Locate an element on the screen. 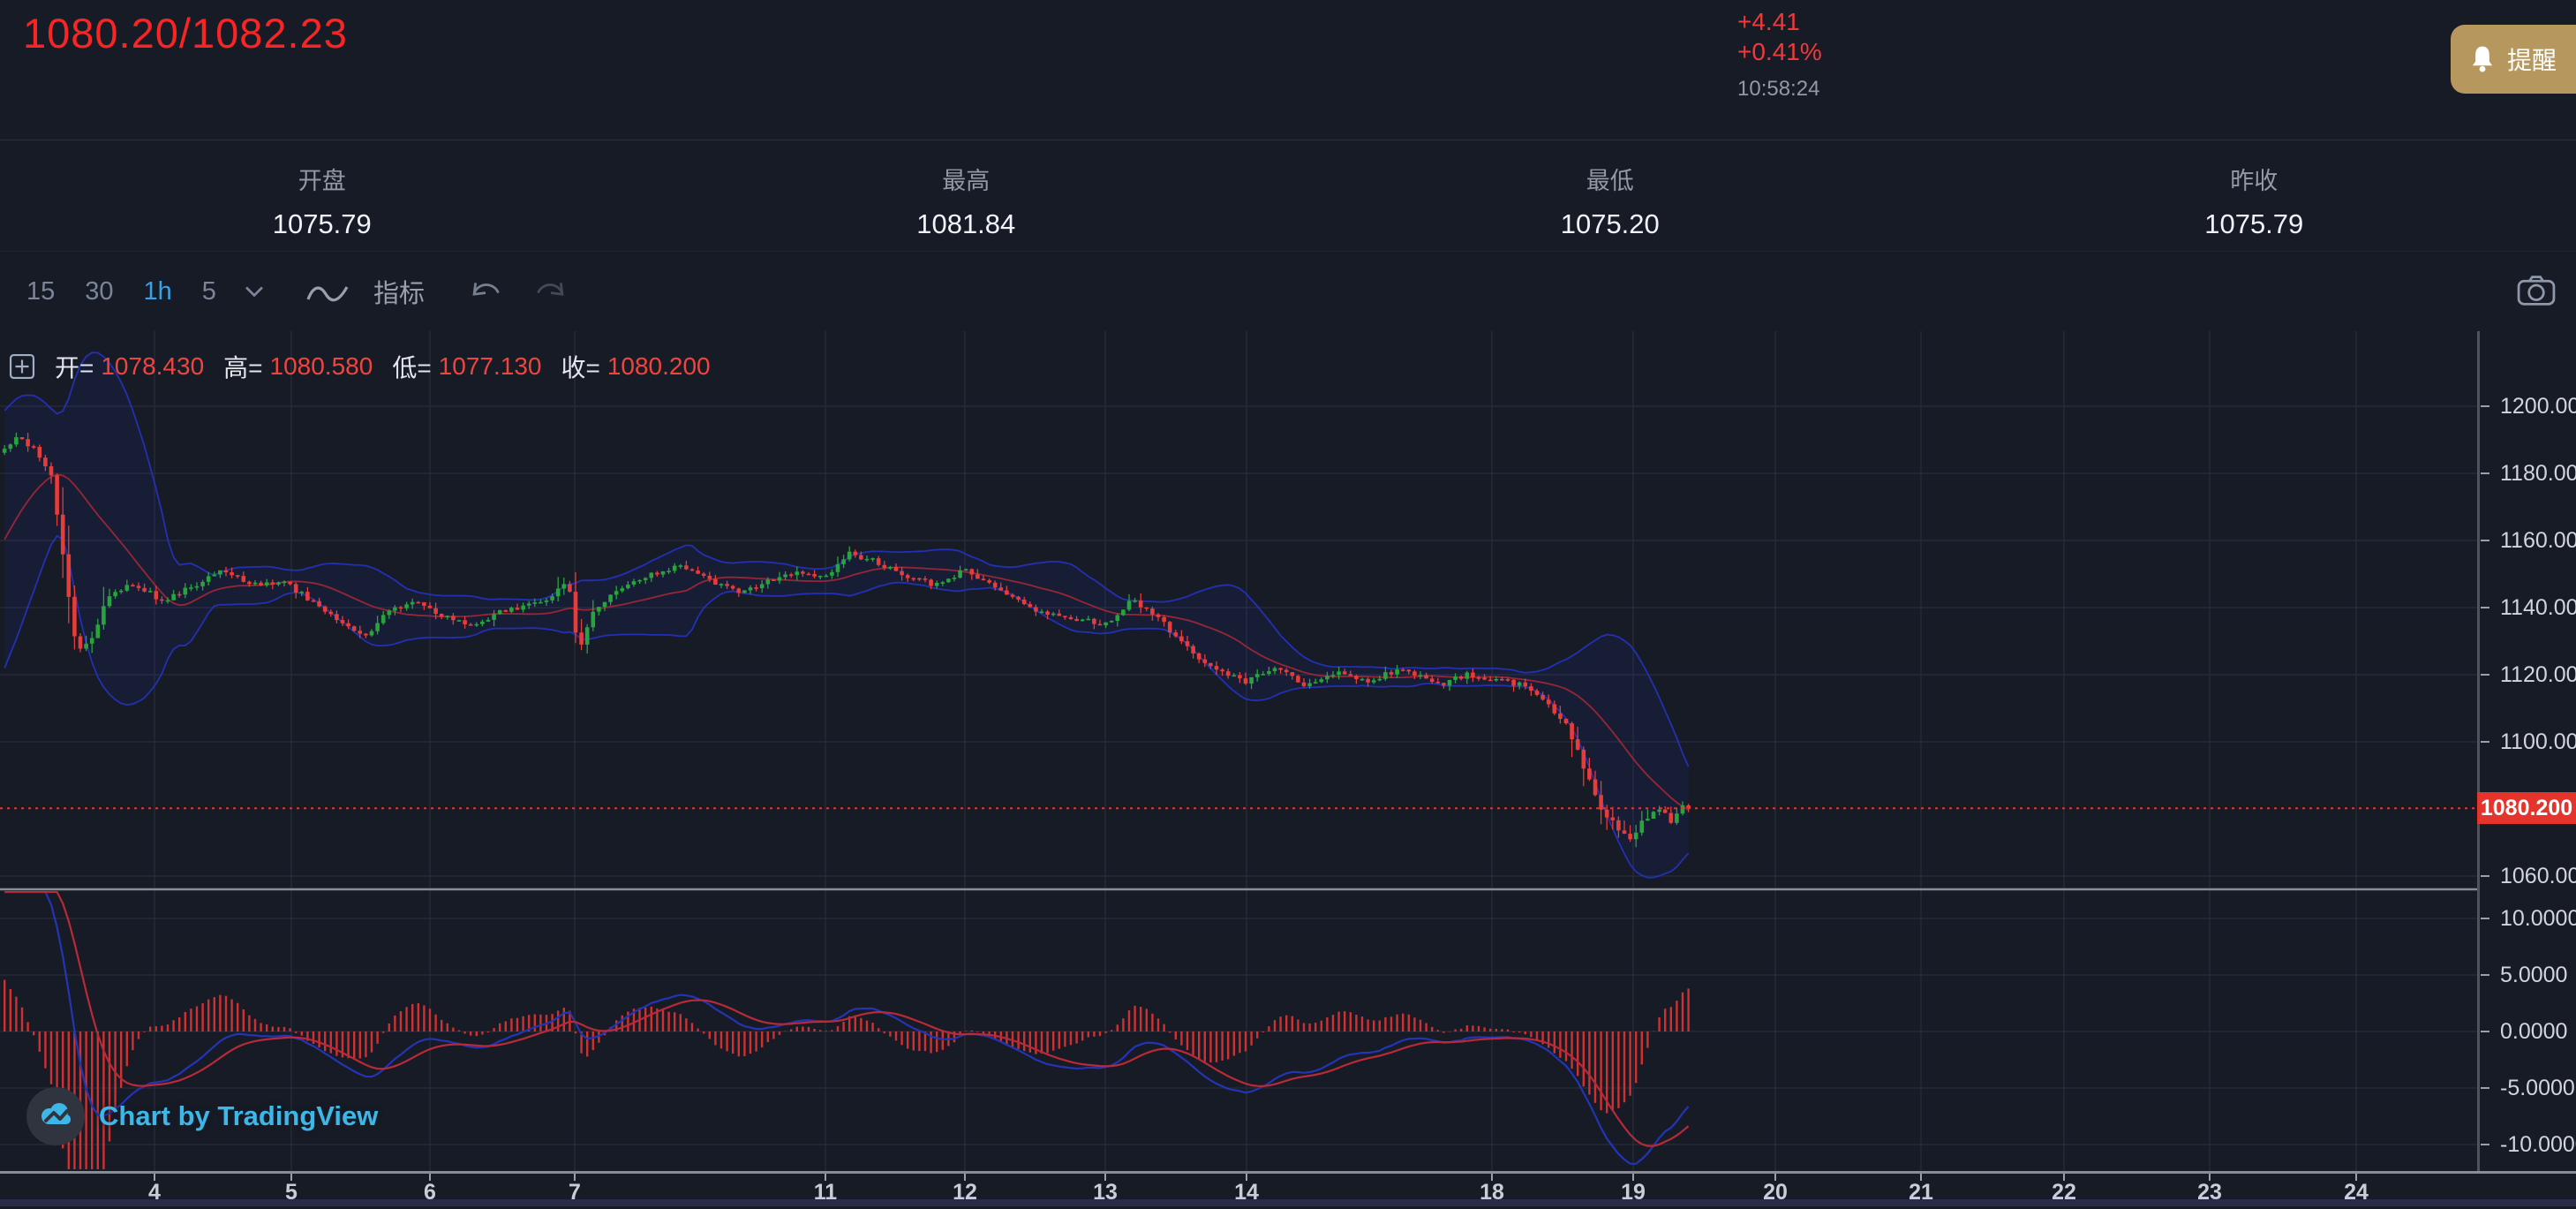  stat-high: 最高 1081.84 is located at coordinates (967, 195).